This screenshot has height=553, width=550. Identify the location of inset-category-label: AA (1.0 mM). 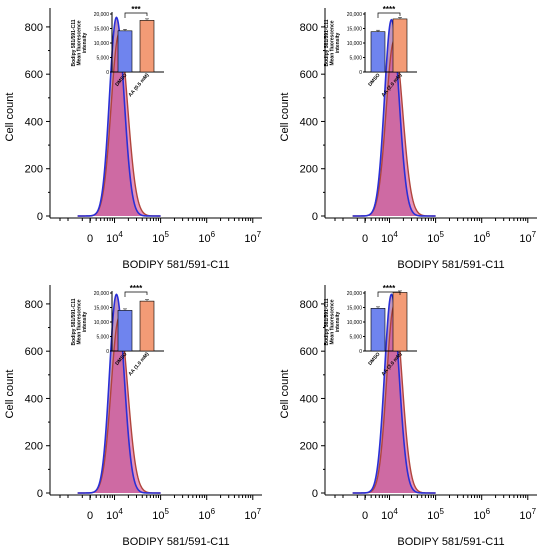
(138, 364).